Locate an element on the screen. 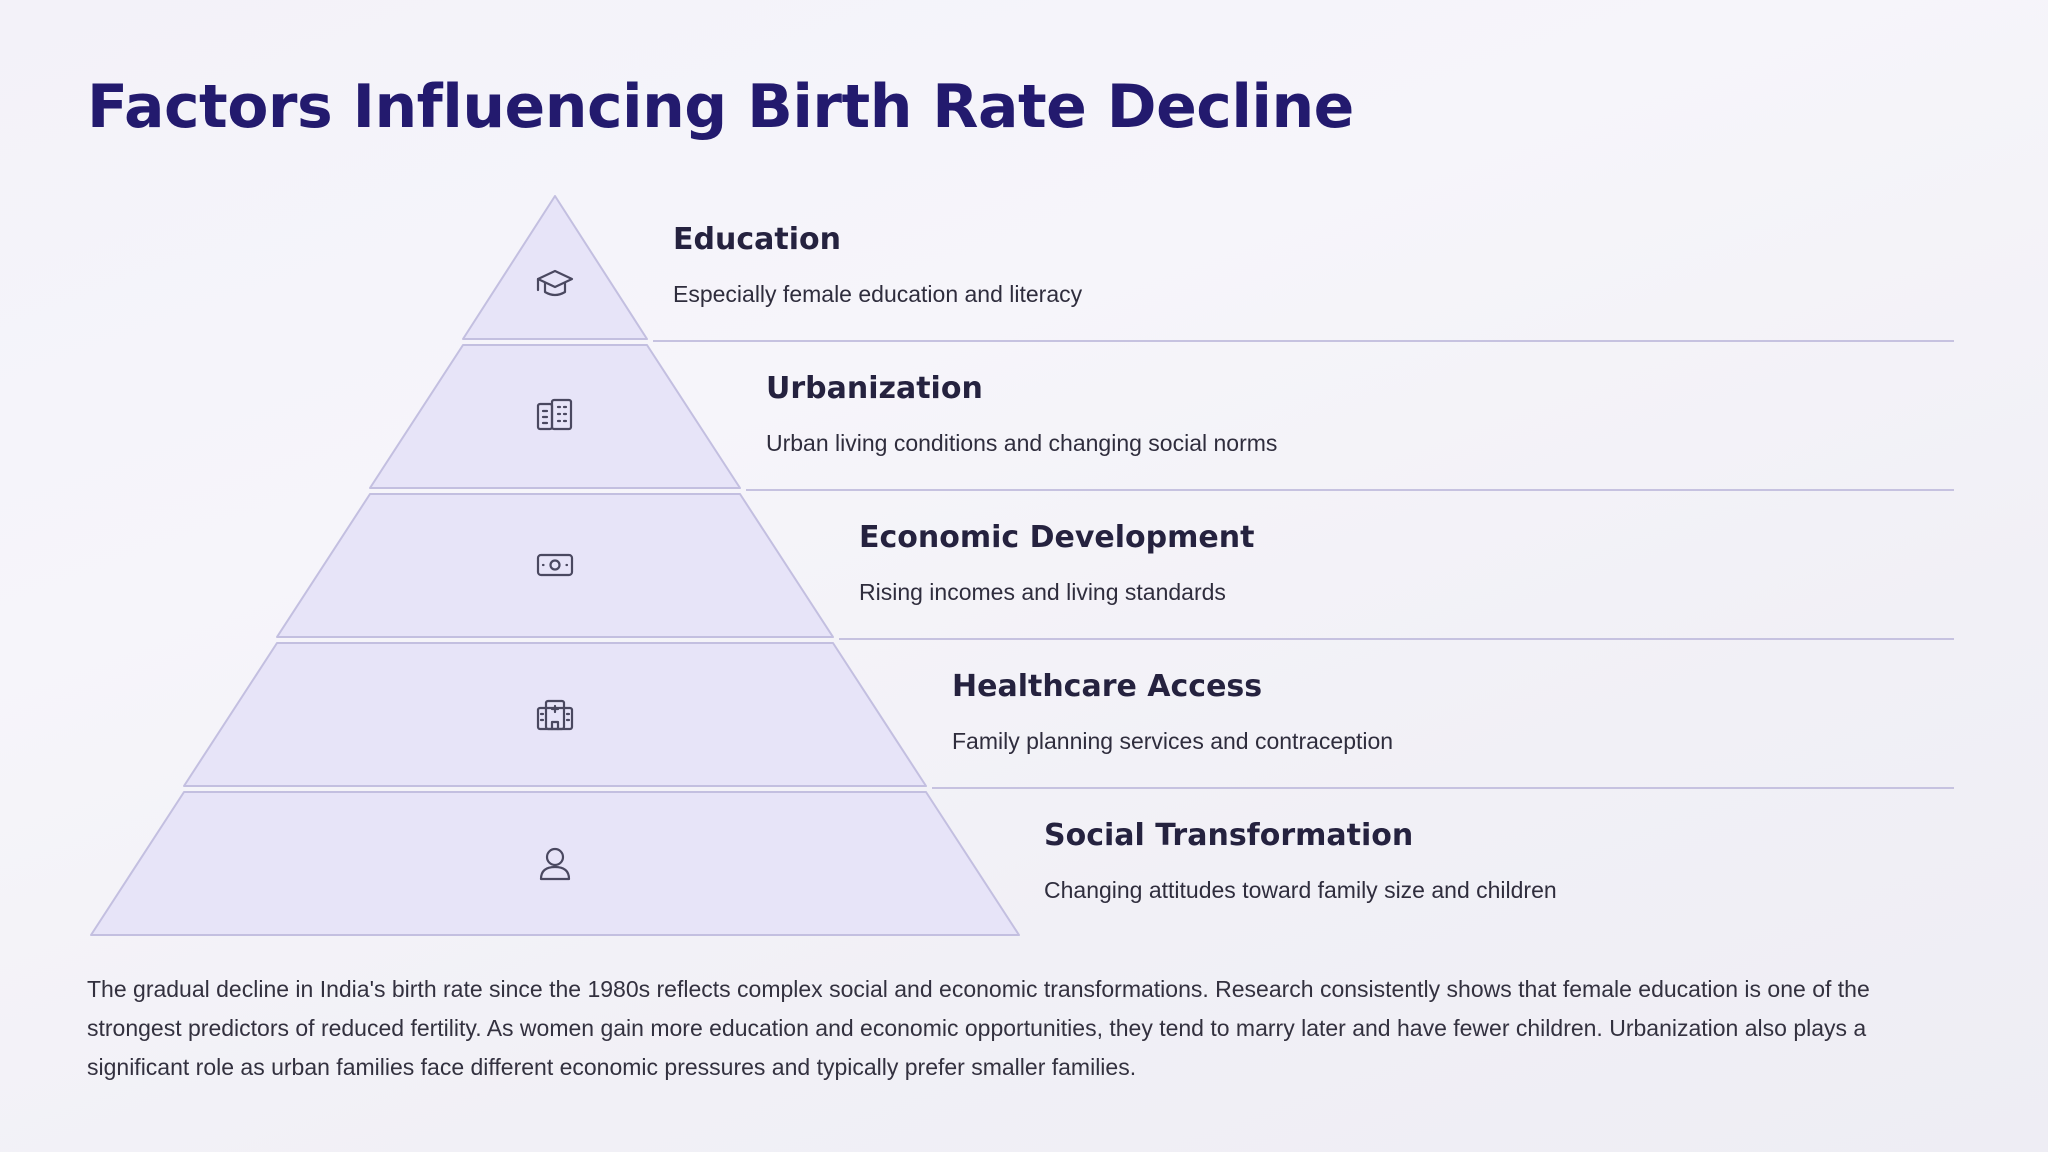  tier-heading: Healthcare Access is located at coordinates (1107, 686).